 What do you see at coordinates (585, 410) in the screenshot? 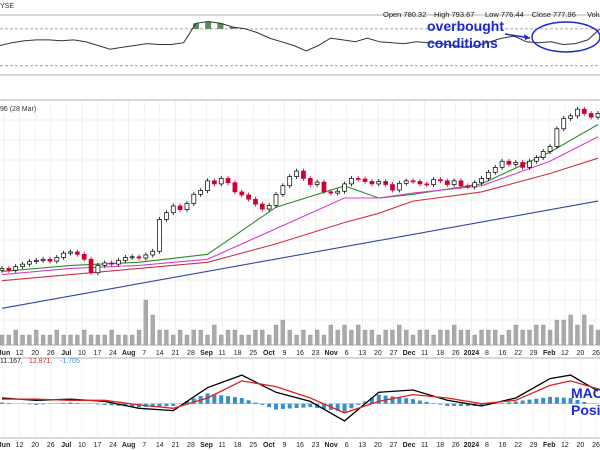
I see `macd-text-2: Posi` at bounding box center [585, 410].